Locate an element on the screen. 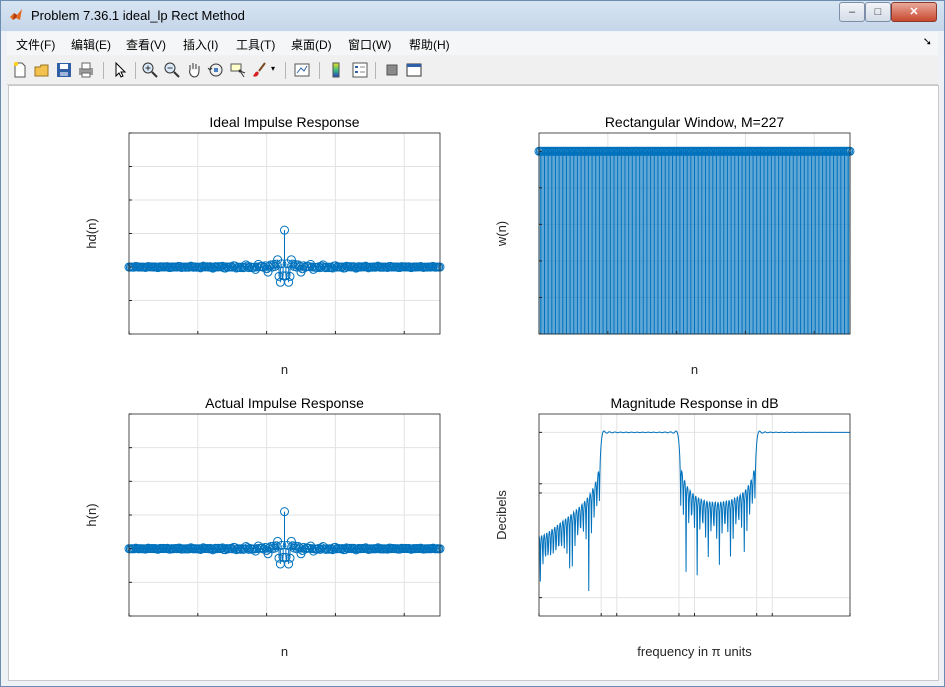 The height and width of the screenshot is (687, 945). plot-title: Actual Impulse Response is located at coordinates (284, 403).